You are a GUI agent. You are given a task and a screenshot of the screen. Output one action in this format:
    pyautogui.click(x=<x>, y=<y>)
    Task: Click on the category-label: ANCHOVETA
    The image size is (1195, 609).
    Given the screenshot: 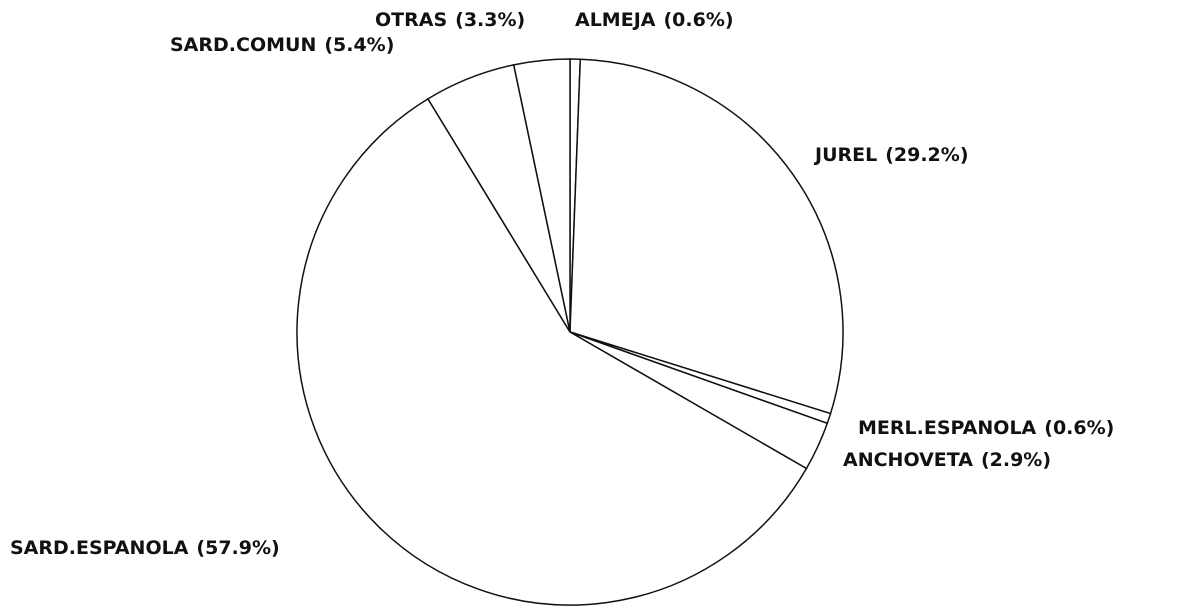 What is the action you would take?
    pyautogui.click(x=908, y=460)
    